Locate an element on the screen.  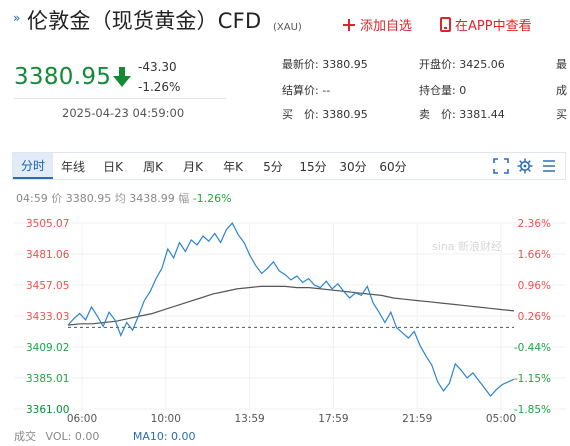
latest-price-value: 3380.95 is located at coordinates (345, 64).